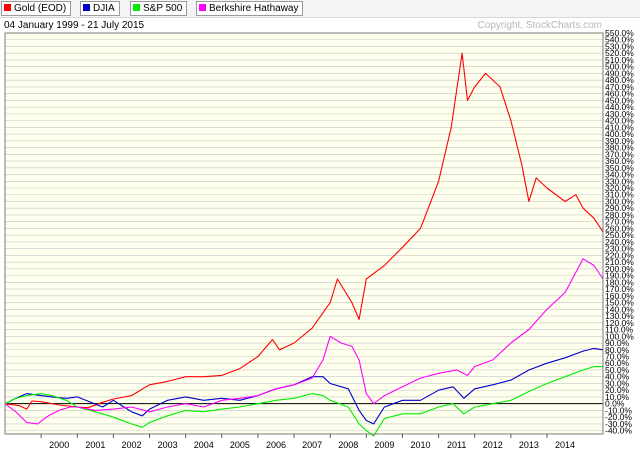 This screenshot has height=454, width=640. Describe the element at coordinates (619, 276) in the screenshot. I see `y-tick-label: 190.0%` at that location.